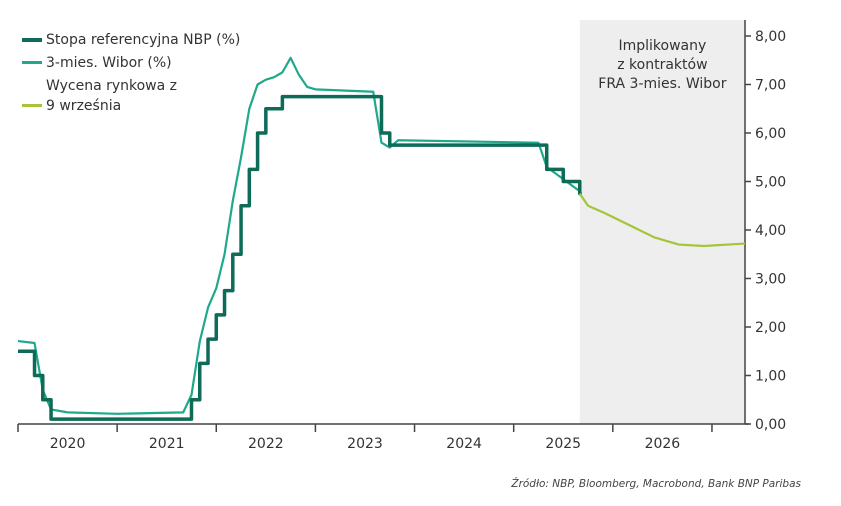 This screenshot has height=506, width=841. I want to click on x-tick-label: 2024, so click(464, 444).